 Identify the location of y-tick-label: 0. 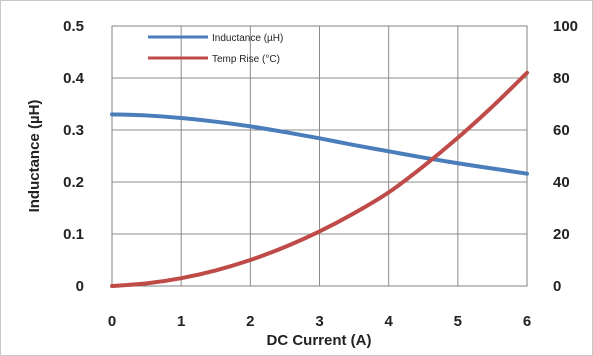
(80, 286).